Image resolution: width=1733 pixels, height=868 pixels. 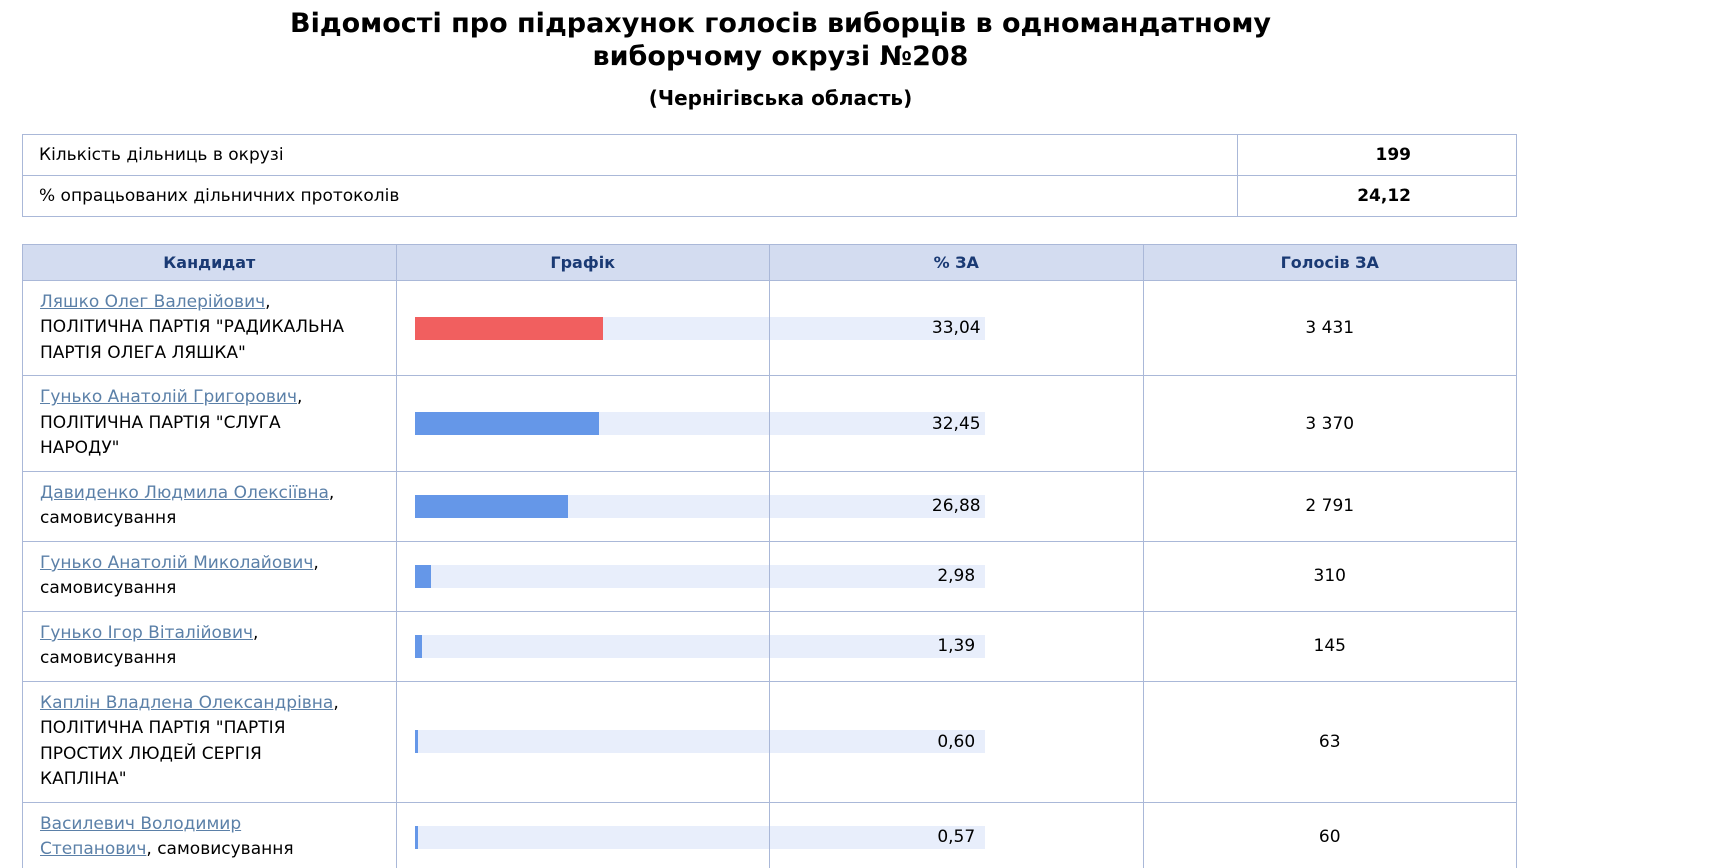 I want to click on summary-value: 199, so click(x=1377, y=154).